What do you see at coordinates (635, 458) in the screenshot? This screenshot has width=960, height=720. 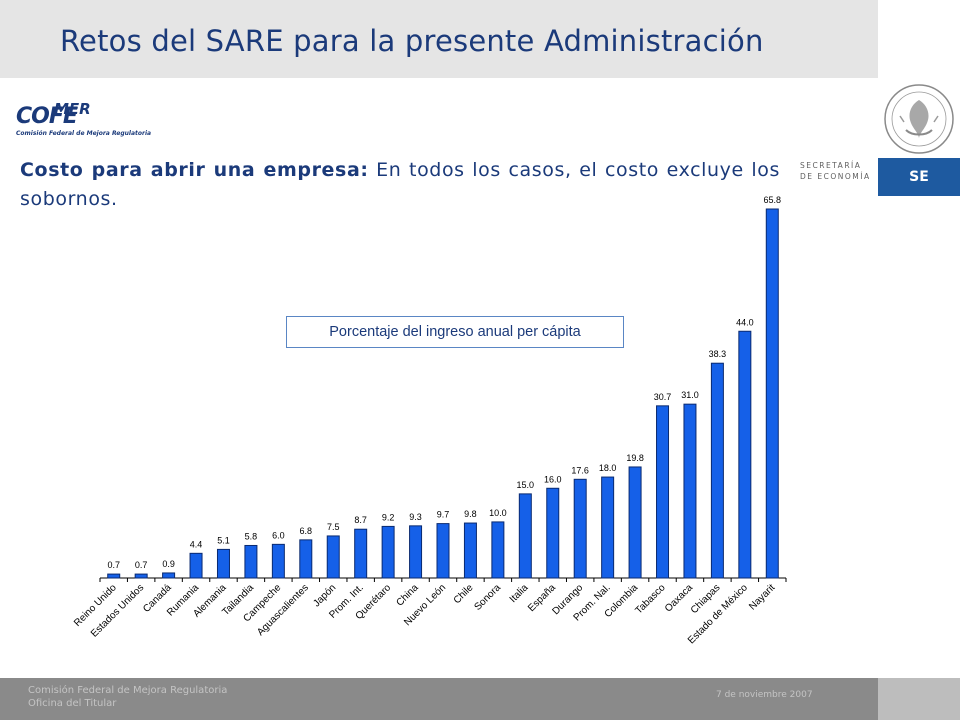 I see `bar-value-label: 19.8` at bounding box center [635, 458].